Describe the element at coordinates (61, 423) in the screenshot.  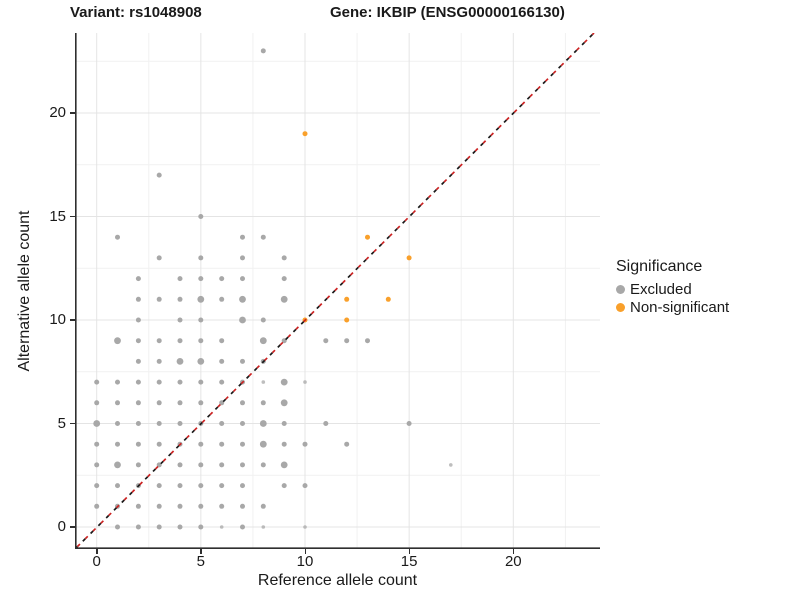
I see `y-tick-label: 5` at that location.